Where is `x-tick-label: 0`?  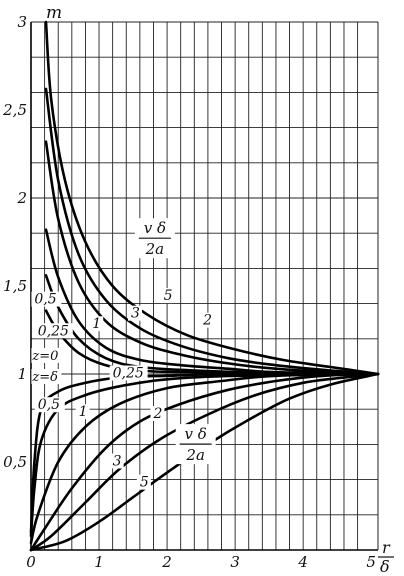
x-tick-label: 0 is located at coordinates (31, 562).